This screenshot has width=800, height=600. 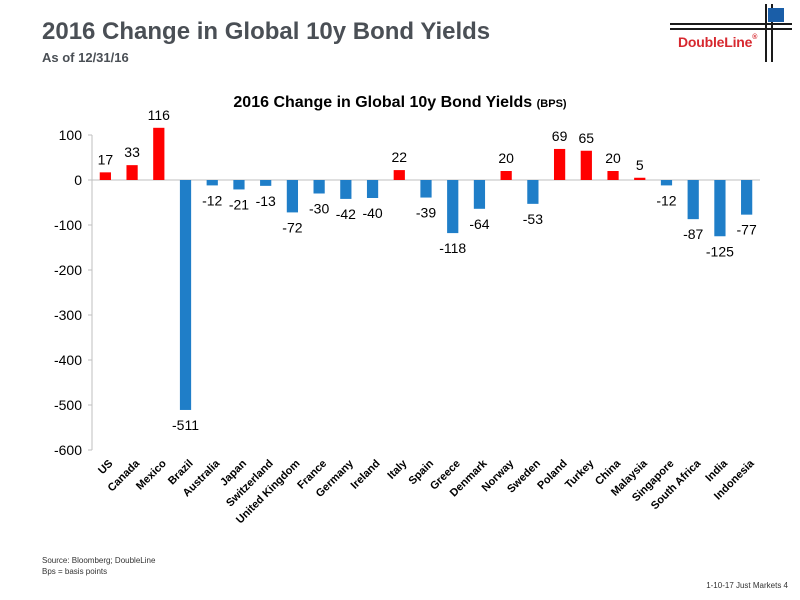 I want to click on y-tick-label: 100, so click(x=71, y=135).